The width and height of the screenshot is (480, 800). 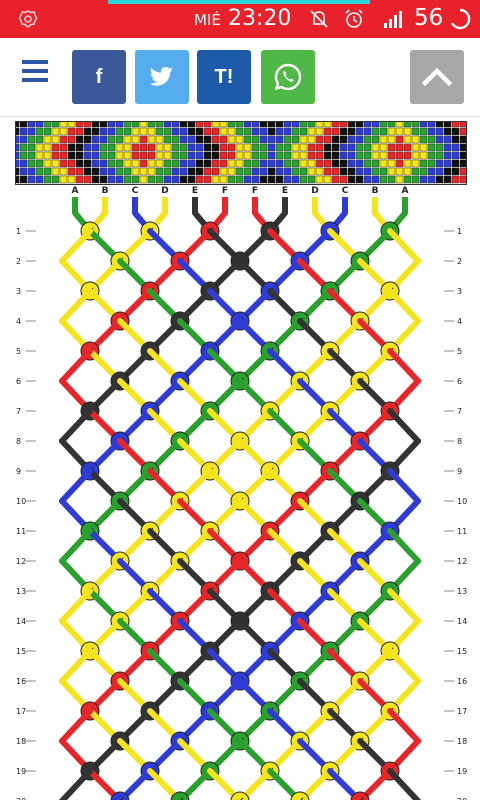 What do you see at coordinates (462, 531) in the screenshot?
I see `row-number-right: 11` at bounding box center [462, 531].